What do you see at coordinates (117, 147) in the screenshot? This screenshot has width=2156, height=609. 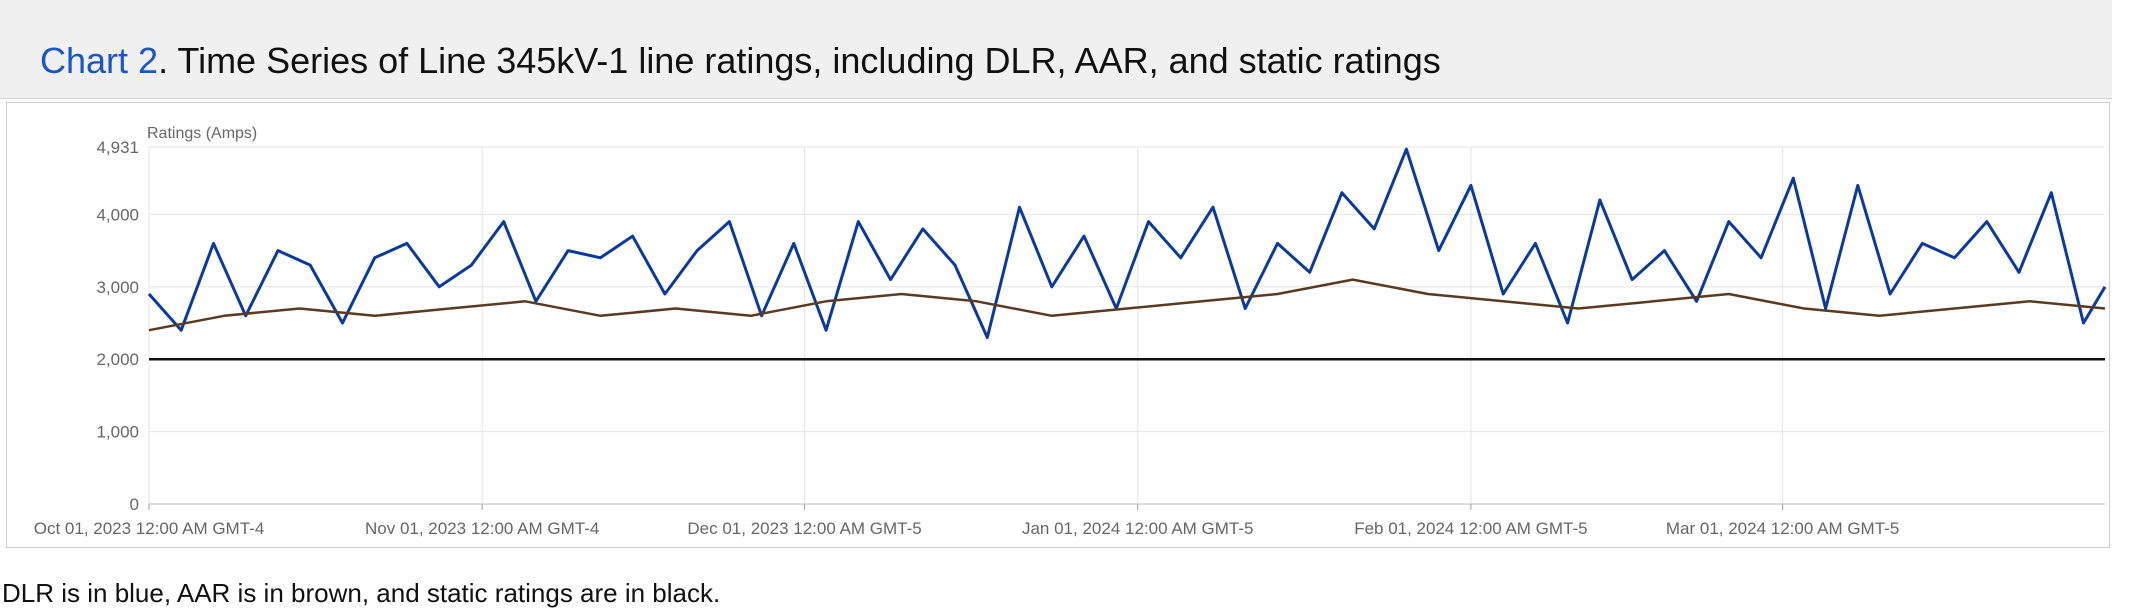 I see `y-tick-label: 4,931` at bounding box center [117, 147].